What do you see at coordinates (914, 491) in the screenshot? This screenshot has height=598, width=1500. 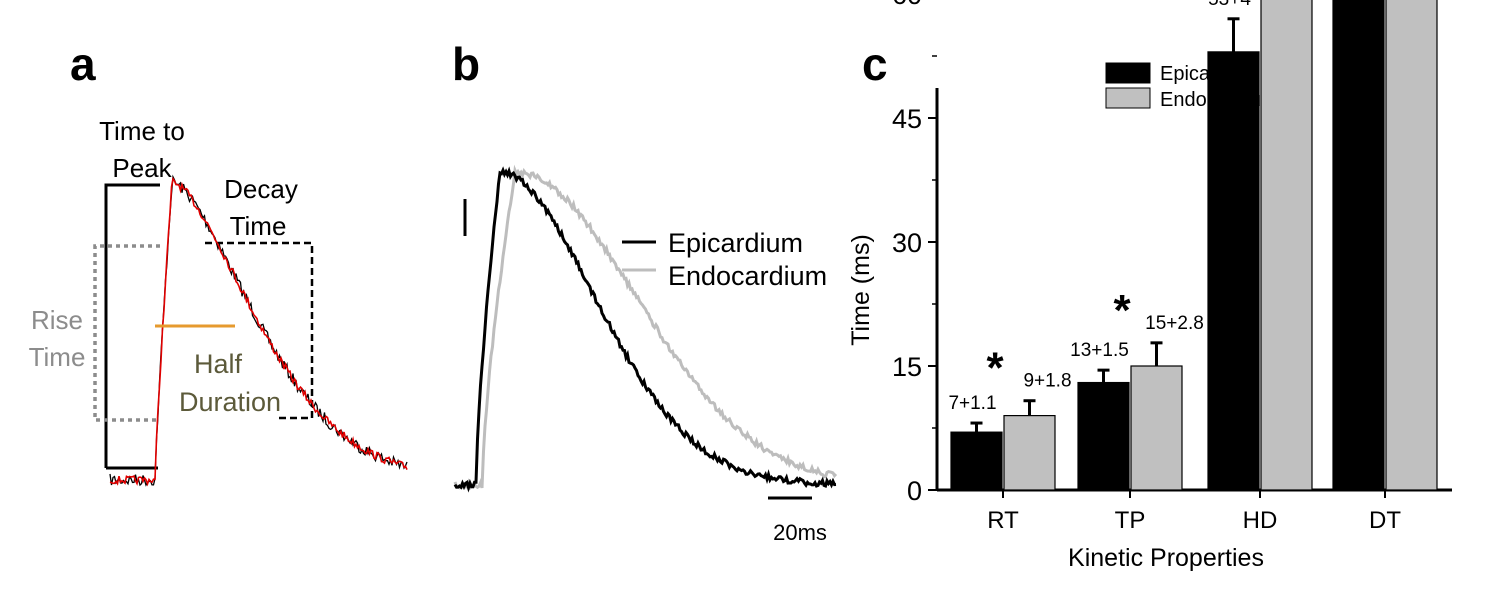 I see `y-tick-label: 0` at bounding box center [914, 491].